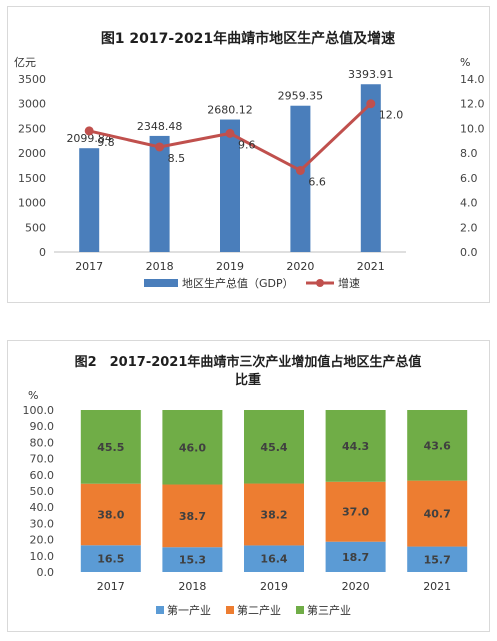 The width and height of the screenshot is (497, 641). Describe the element at coordinates (469, 203) in the screenshot. I see `right-tick-label: 4.0` at that location.